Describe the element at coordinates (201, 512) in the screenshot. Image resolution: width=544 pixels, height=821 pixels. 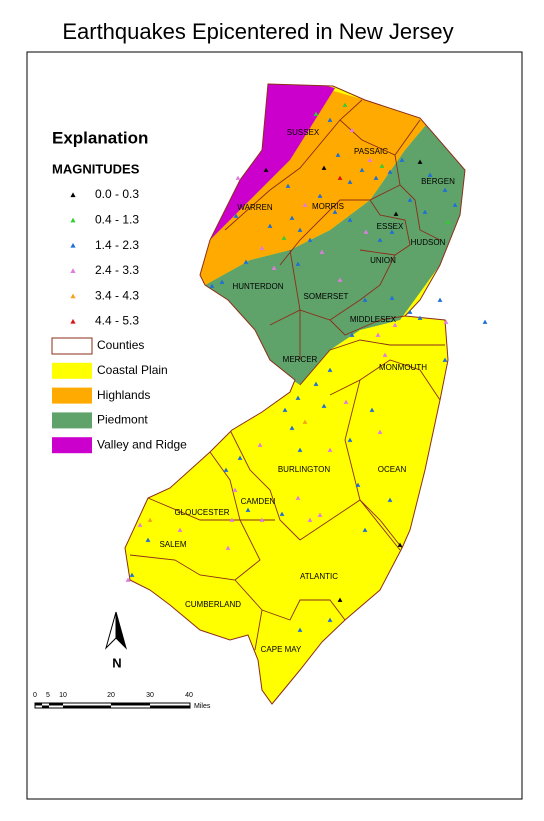
I see `county-label: GLOUCESTER` at that location.